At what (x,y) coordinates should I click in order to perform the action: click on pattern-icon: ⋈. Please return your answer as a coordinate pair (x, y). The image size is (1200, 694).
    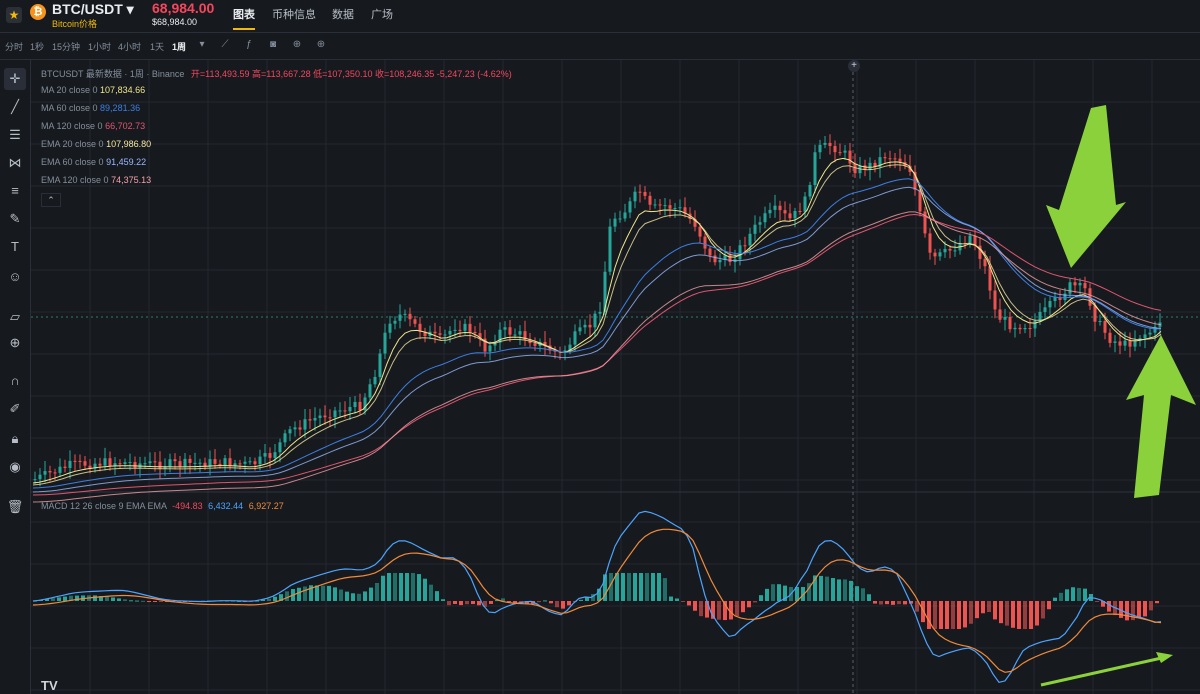
    Looking at the image, I should click on (15, 162).